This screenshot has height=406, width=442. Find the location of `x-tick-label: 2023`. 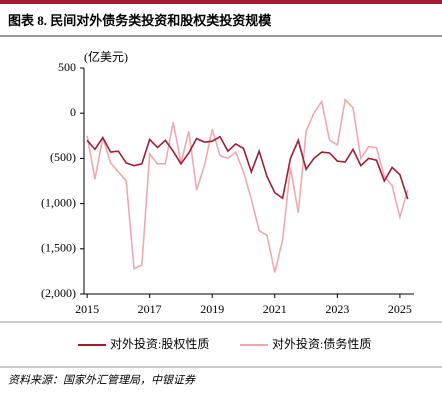

x-tick-label: 2023 is located at coordinates (337, 309).